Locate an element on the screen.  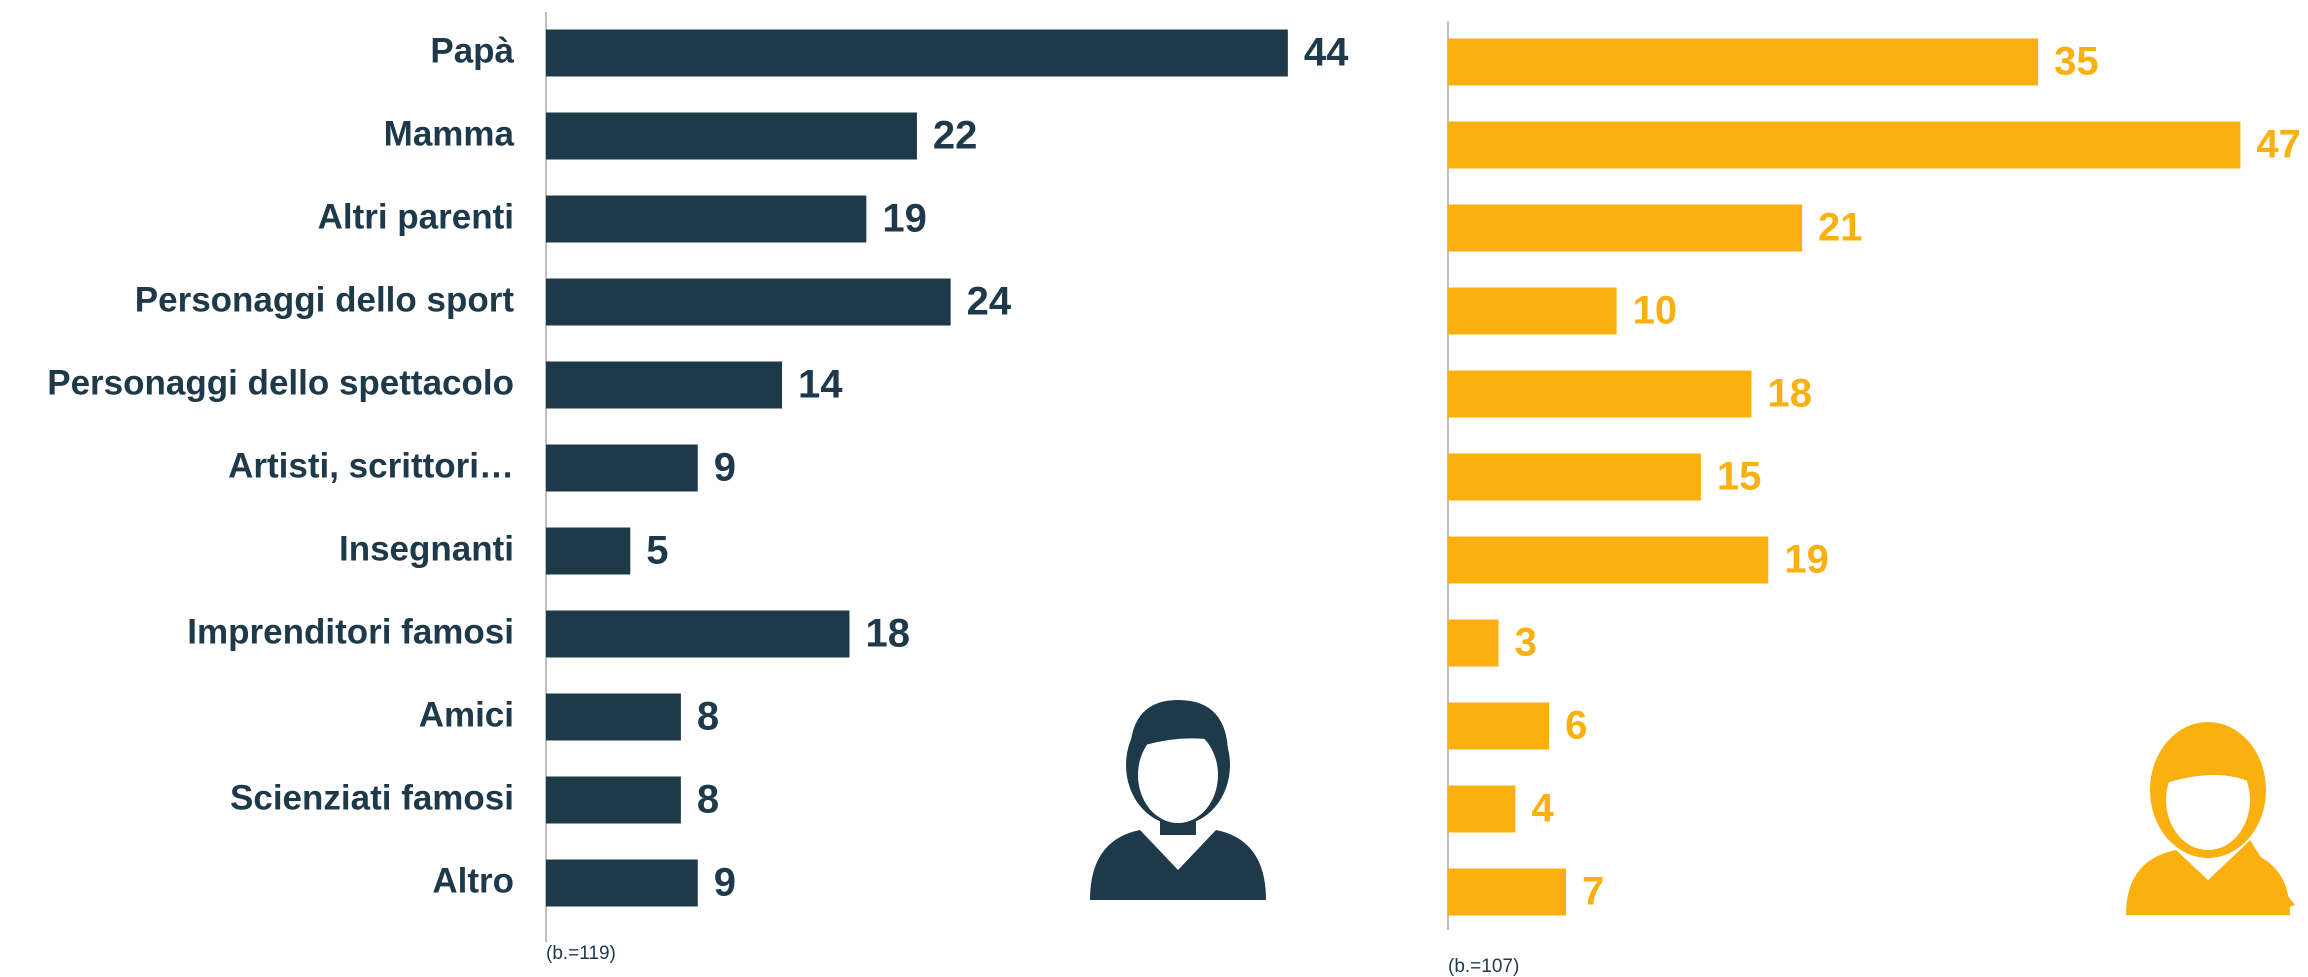
category-label: Personaggi dello sport is located at coordinates (325, 299).